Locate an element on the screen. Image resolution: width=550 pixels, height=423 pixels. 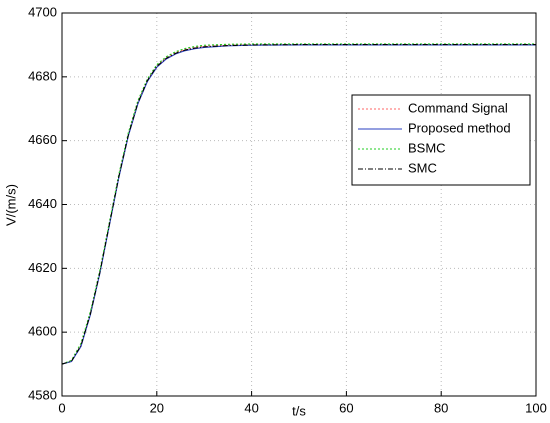
x-tick-label: 60 is located at coordinates (346, 407).